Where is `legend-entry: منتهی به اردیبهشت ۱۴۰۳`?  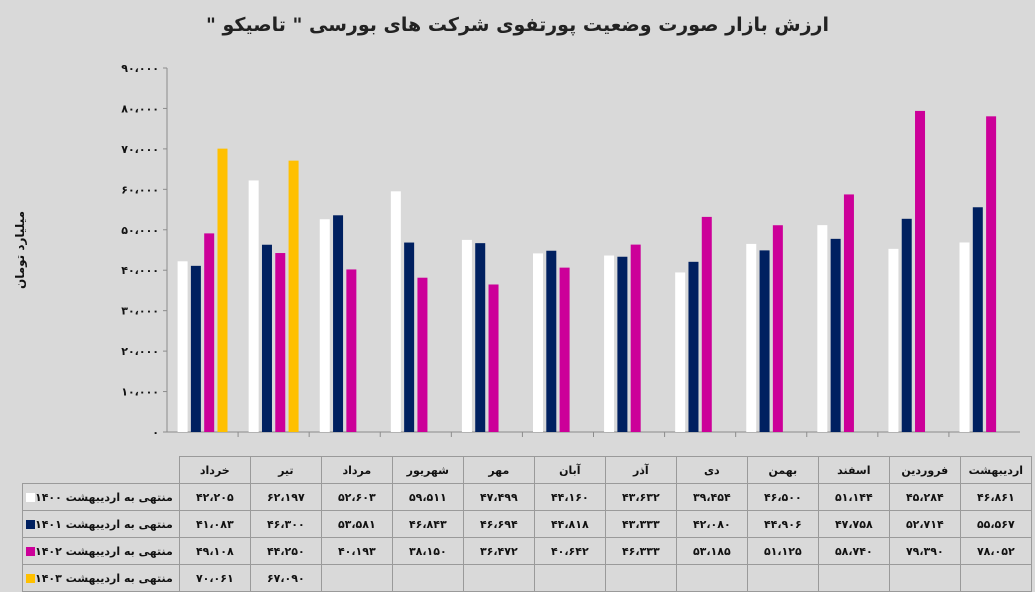 legend-entry: منتهی به اردیبهشت ۱۴۰۳ is located at coordinates (101, 578).